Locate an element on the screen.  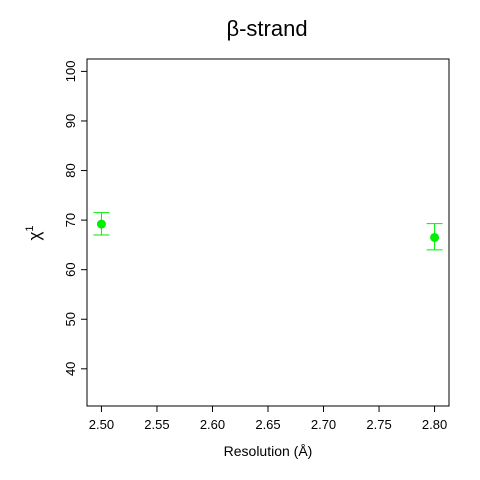
chart-title: β-strand is located at coordinates (266, 28).